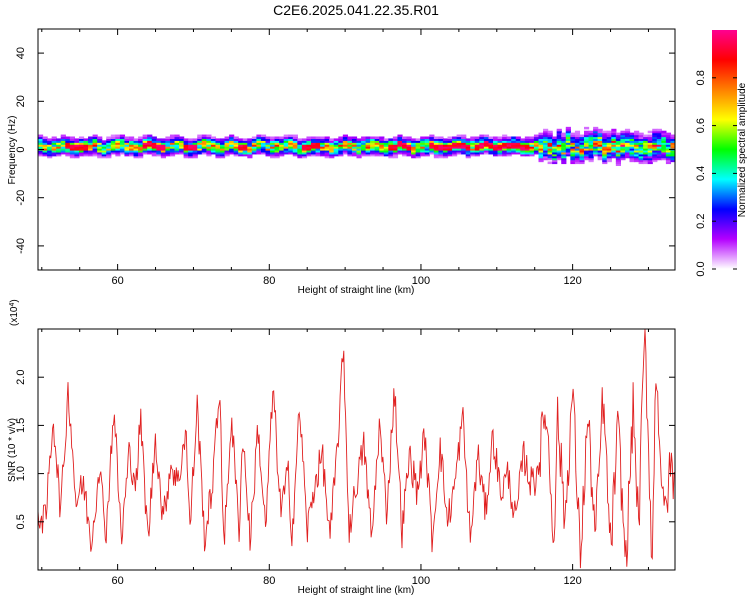  What do you see at coordinates (572, 581) in the screenshot?
I see `x-tick-label: 120` at bounding box center [572, 581].